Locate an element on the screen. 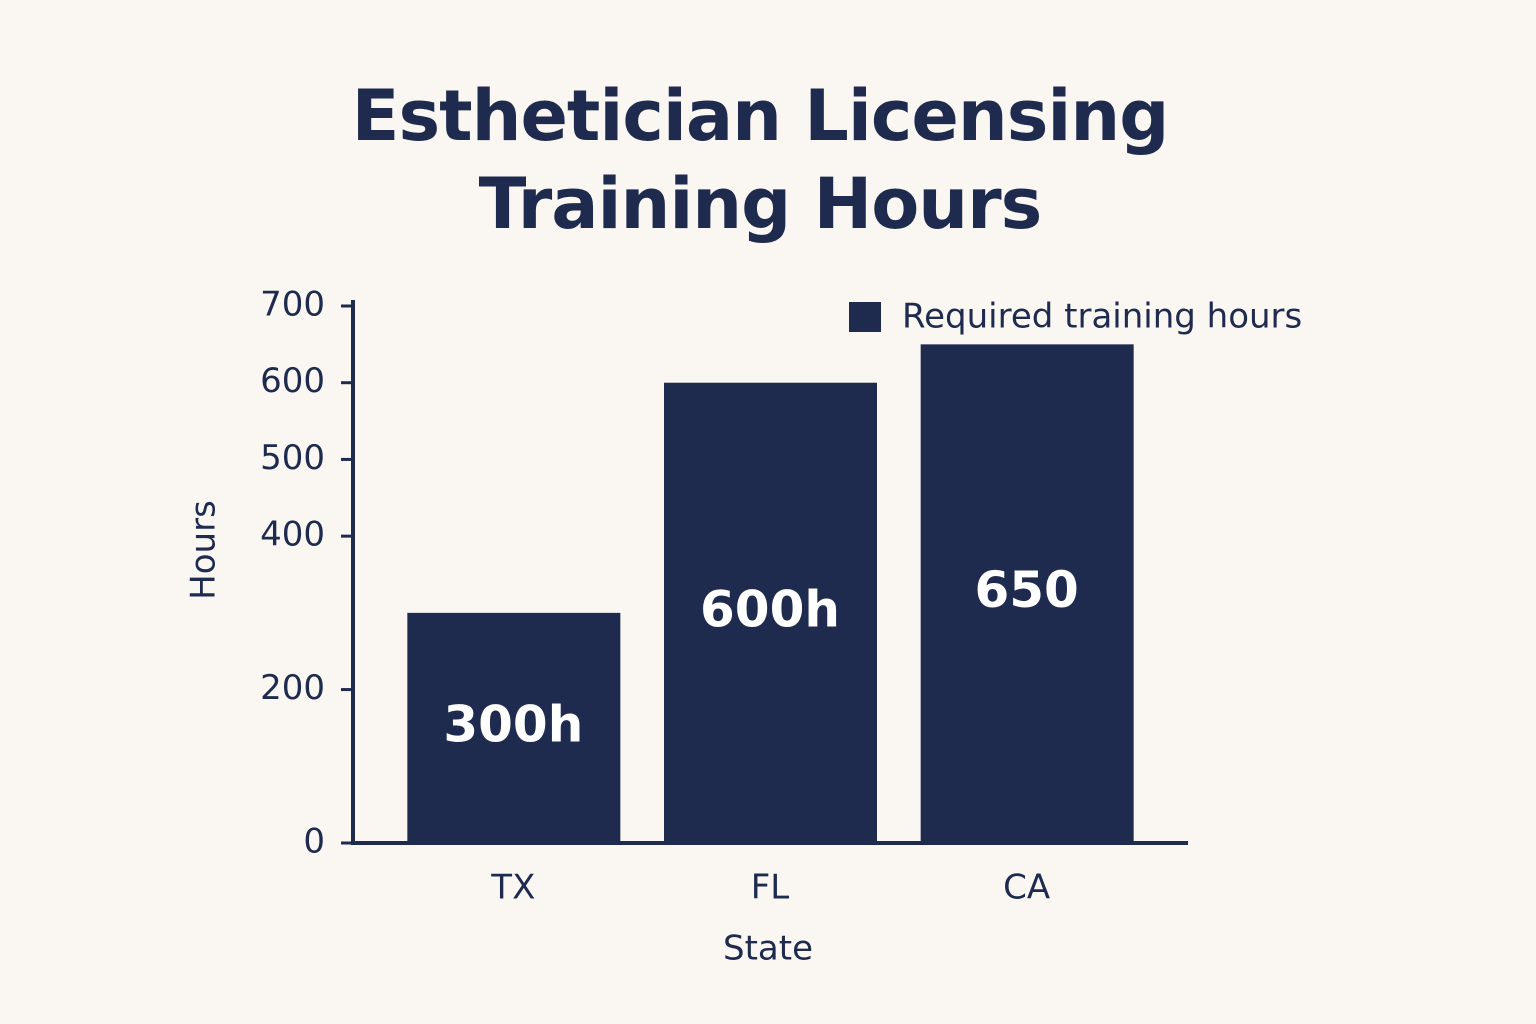 The height and width of the screenshot is (1024, 1536). y-tick-label: 600 is located at coordinates (292, 381).